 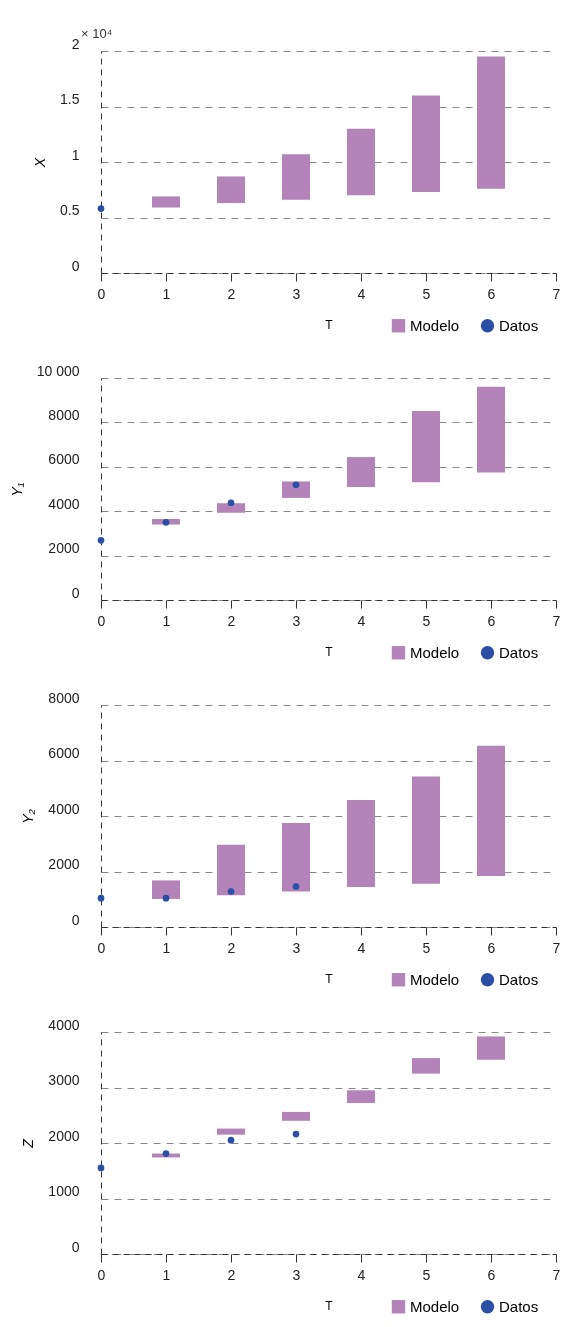 What do you see at coordinates (75, 154) in the screenshot?
I see `y-tick-label: 1` at bounding box center [75, 154].